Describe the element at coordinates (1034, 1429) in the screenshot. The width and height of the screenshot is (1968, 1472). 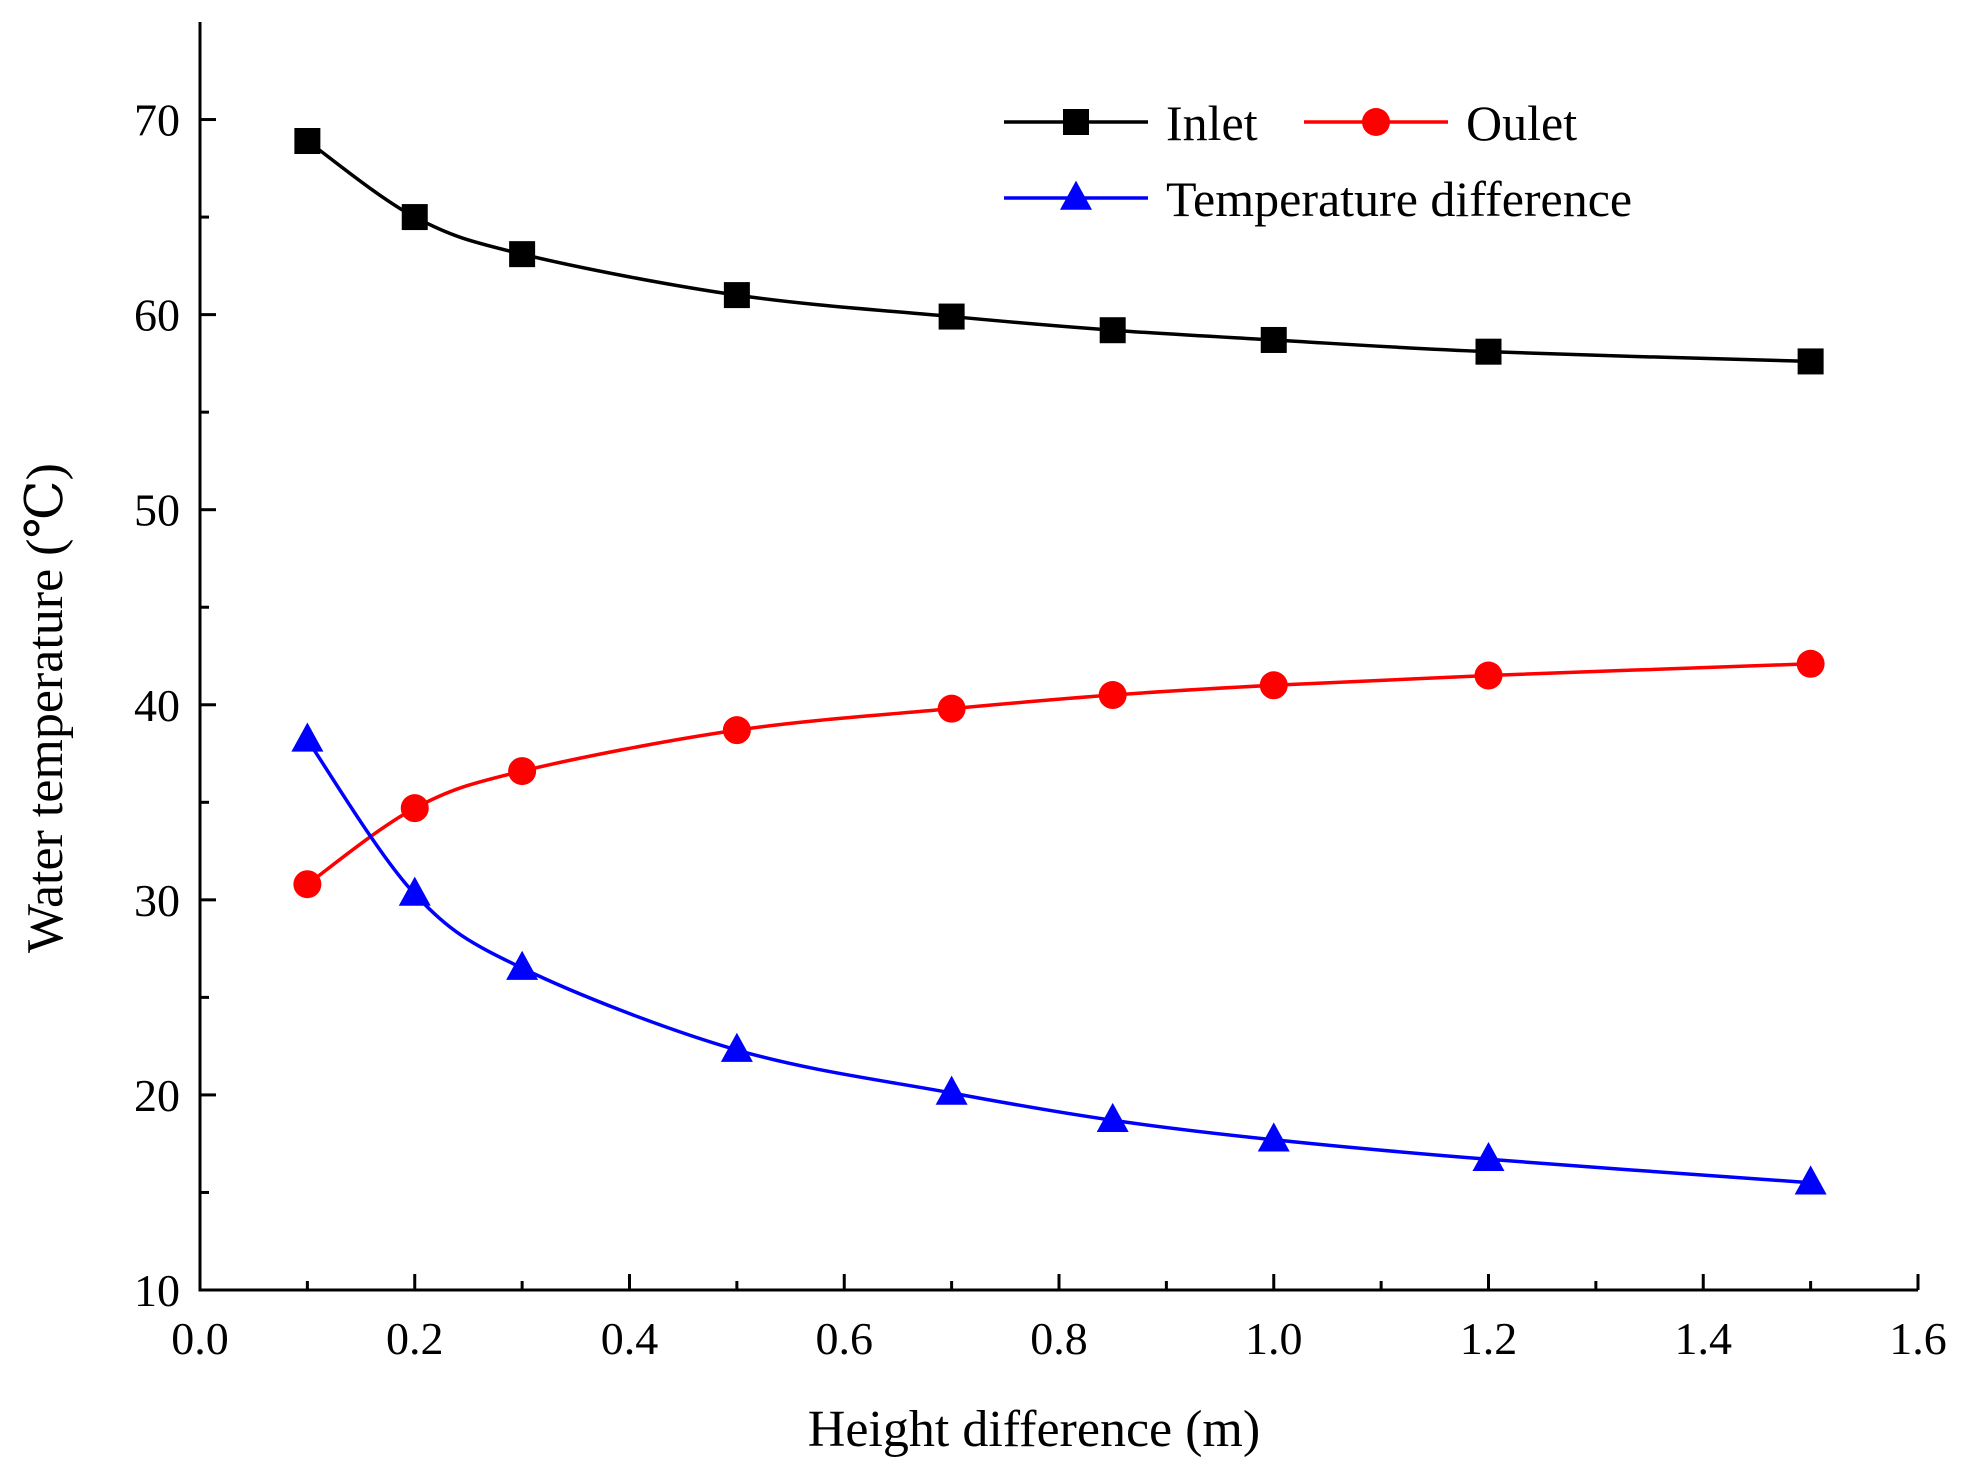
I see `x-axis-title: Height difference (m)` at that location.